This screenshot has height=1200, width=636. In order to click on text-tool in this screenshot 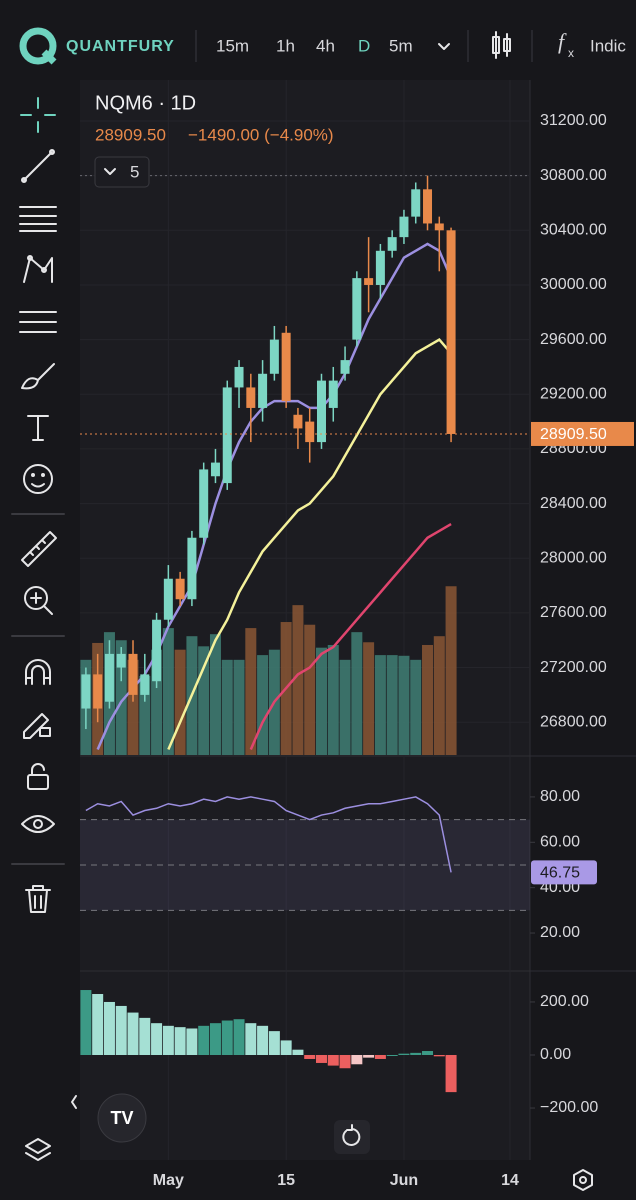, I will do `click(38, 428)`.